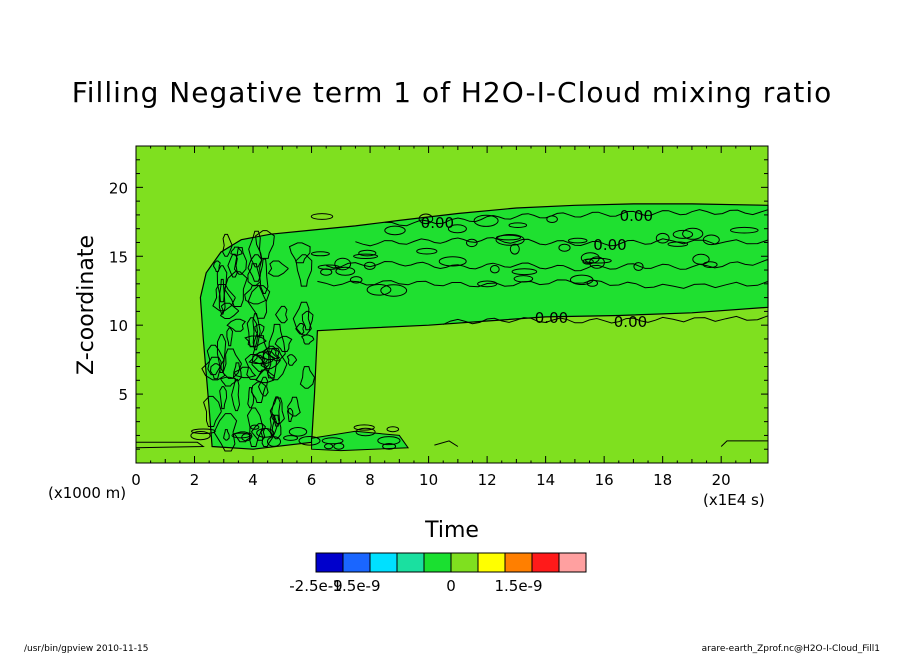  Describe the element at coordinates (123, 395) in the screenshot. I see `y-tick-label: 5` at that location.